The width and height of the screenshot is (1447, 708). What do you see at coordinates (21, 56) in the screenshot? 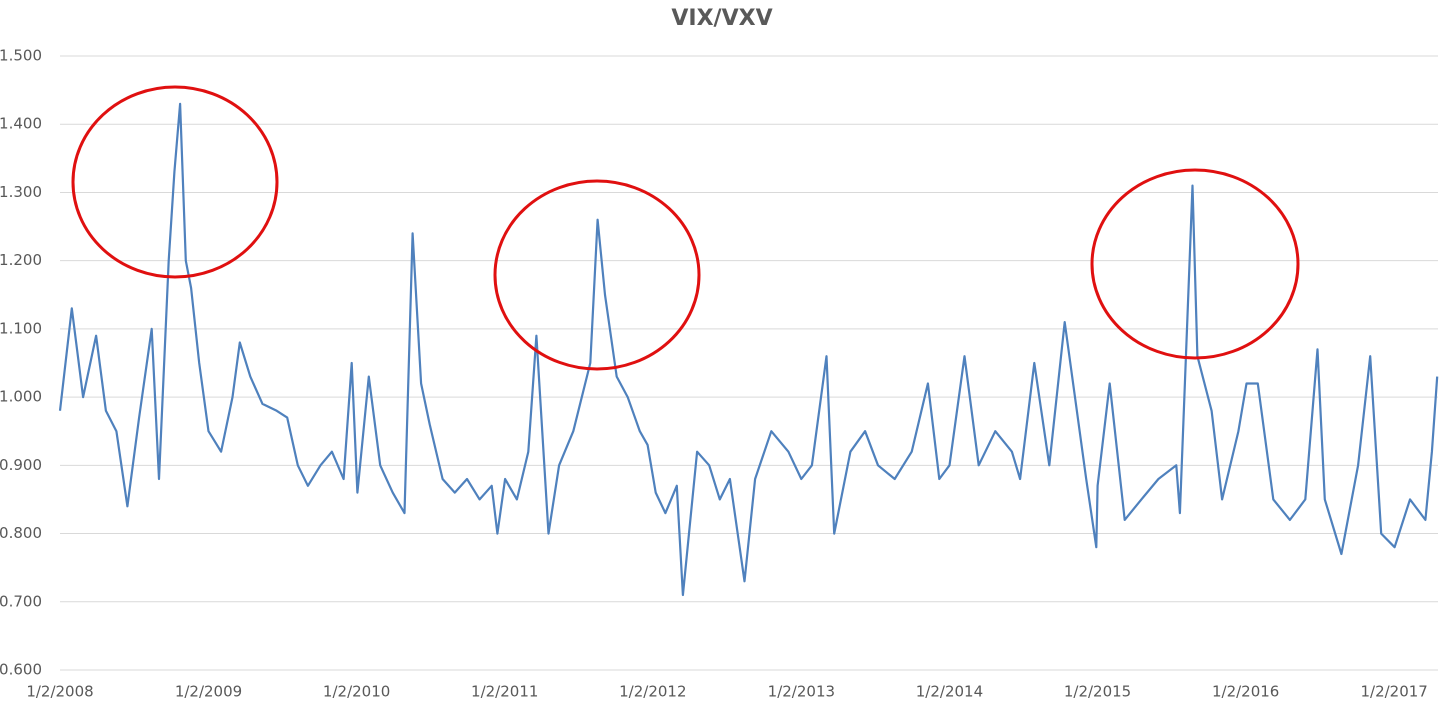
I see `y-tick-label: 1.500` at bounding box center [21, 56].